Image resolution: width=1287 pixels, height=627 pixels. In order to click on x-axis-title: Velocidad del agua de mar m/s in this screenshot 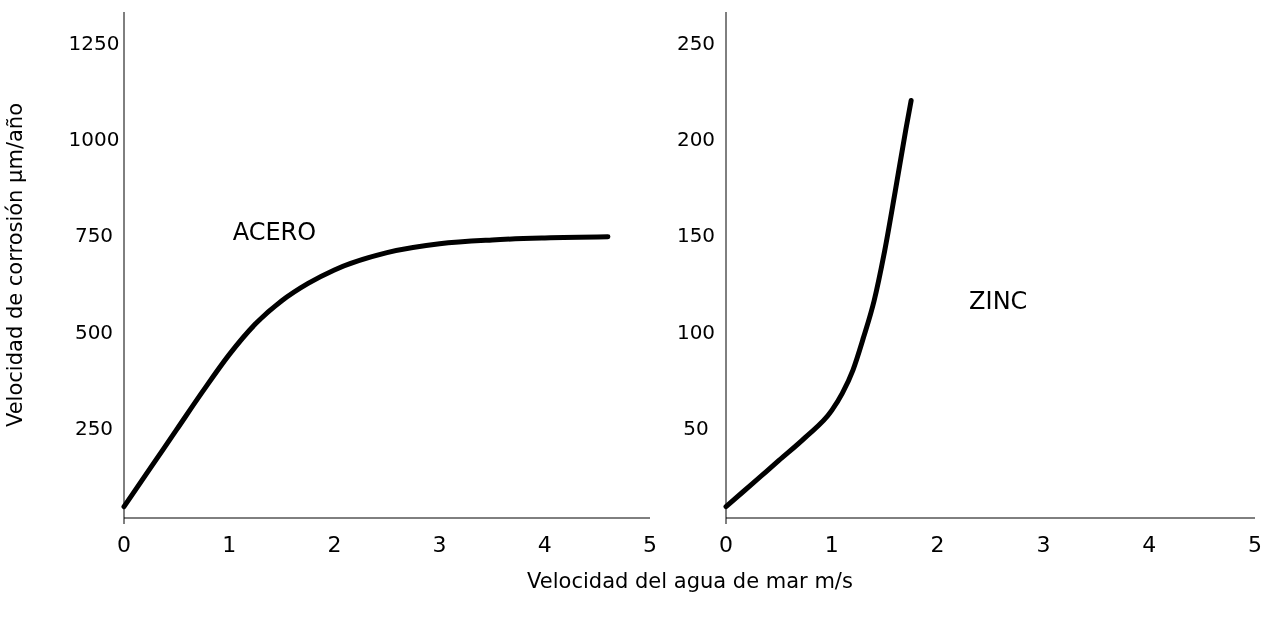, I will do `click(690, 581)`.